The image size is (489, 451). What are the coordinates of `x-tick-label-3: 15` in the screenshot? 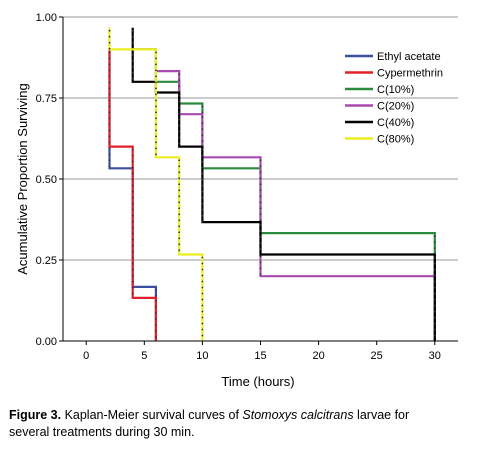 It's located at (260, 356).